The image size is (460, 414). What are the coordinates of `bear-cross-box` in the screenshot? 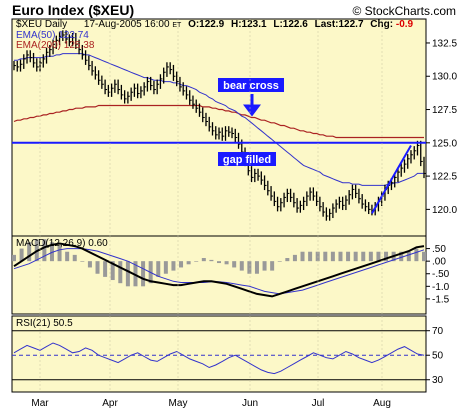 It's located at (251, 85).